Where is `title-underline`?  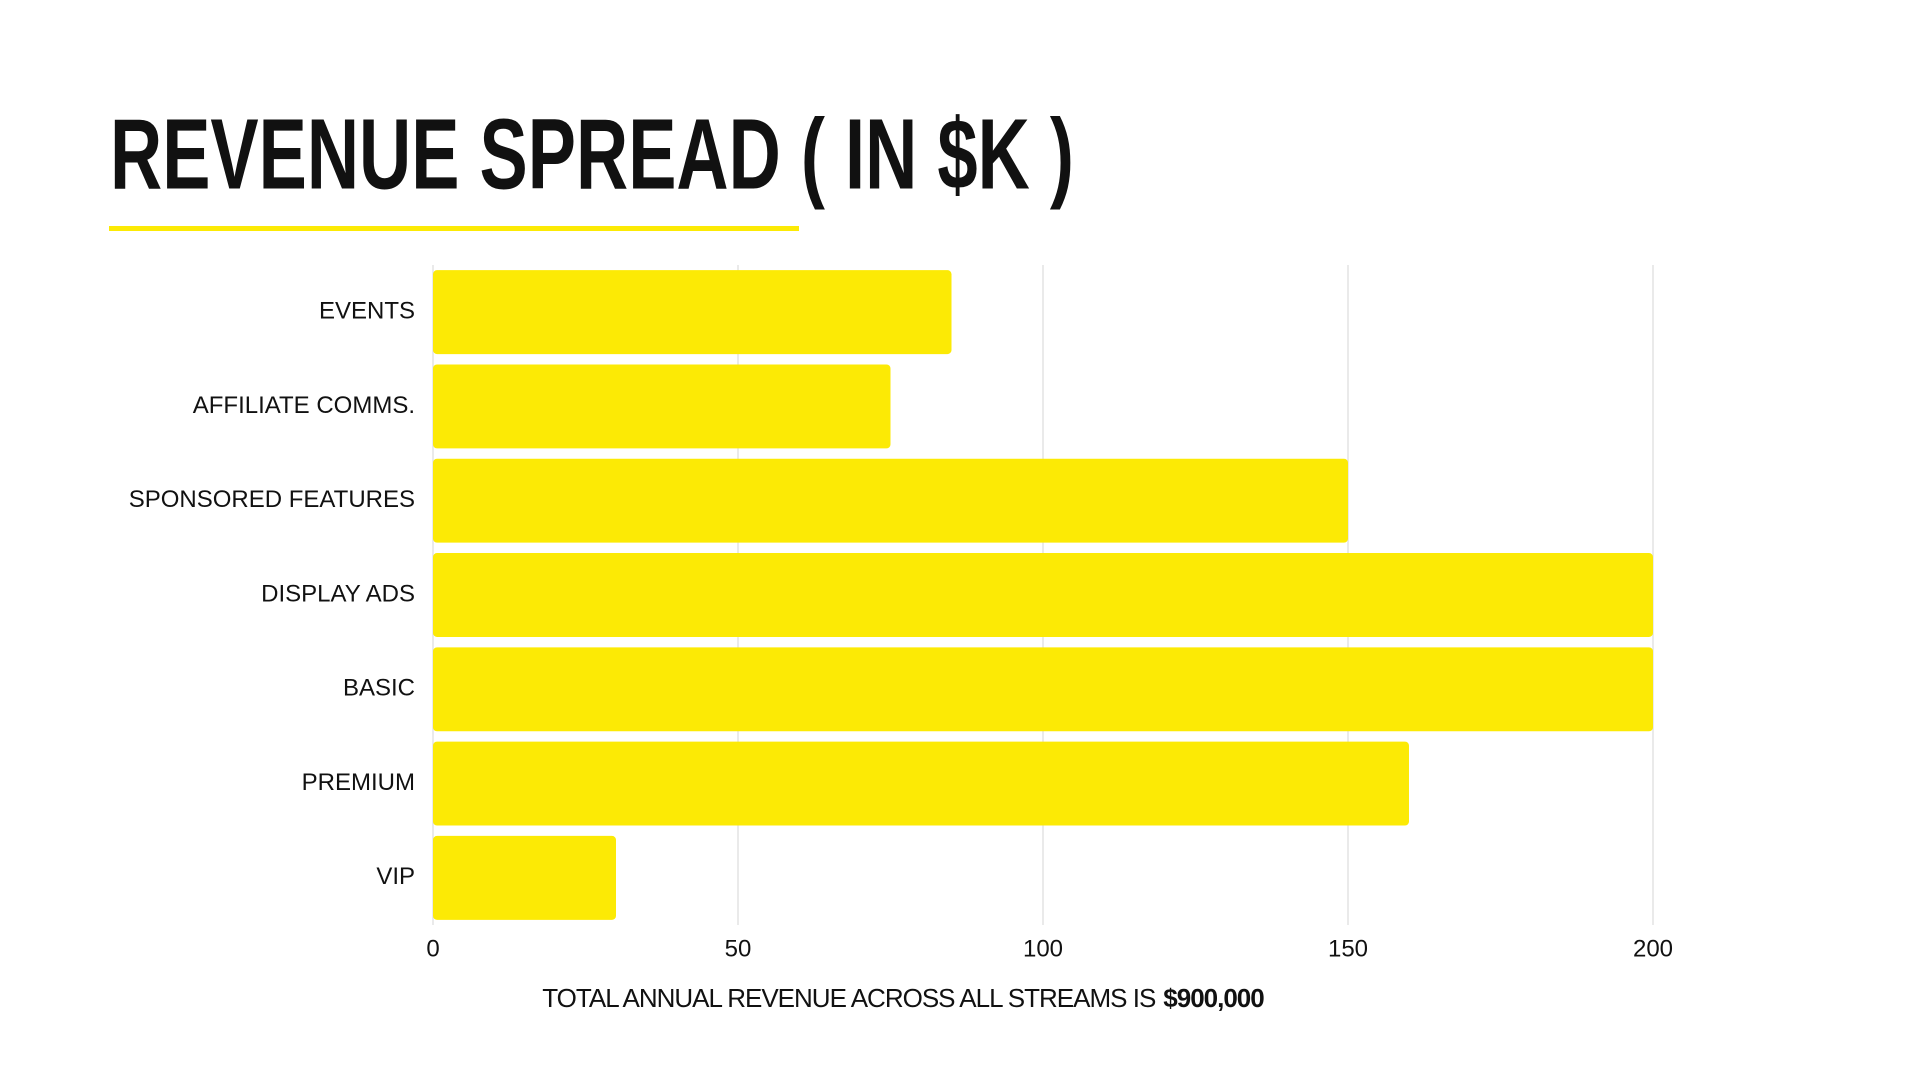
title-underline is located at coordinates (454, 228).